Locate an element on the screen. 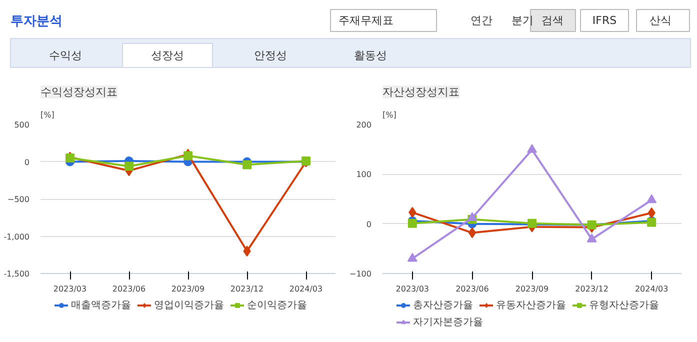  chart-title: 자산성장성지표 is located at coordinates (421, 92).